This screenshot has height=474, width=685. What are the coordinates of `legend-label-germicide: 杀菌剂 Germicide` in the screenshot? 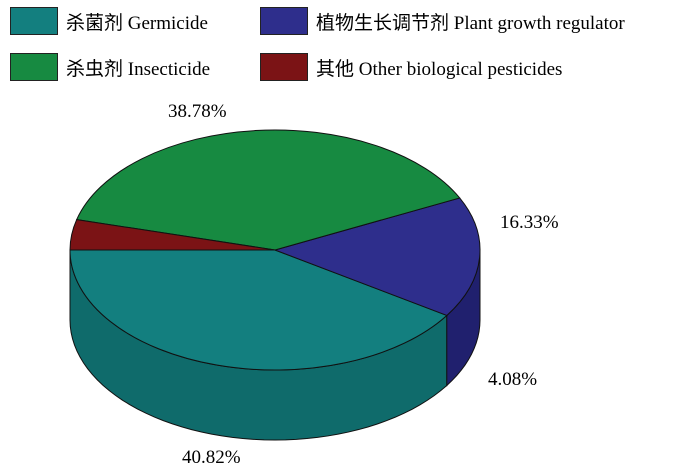 It's located at (137, 23).